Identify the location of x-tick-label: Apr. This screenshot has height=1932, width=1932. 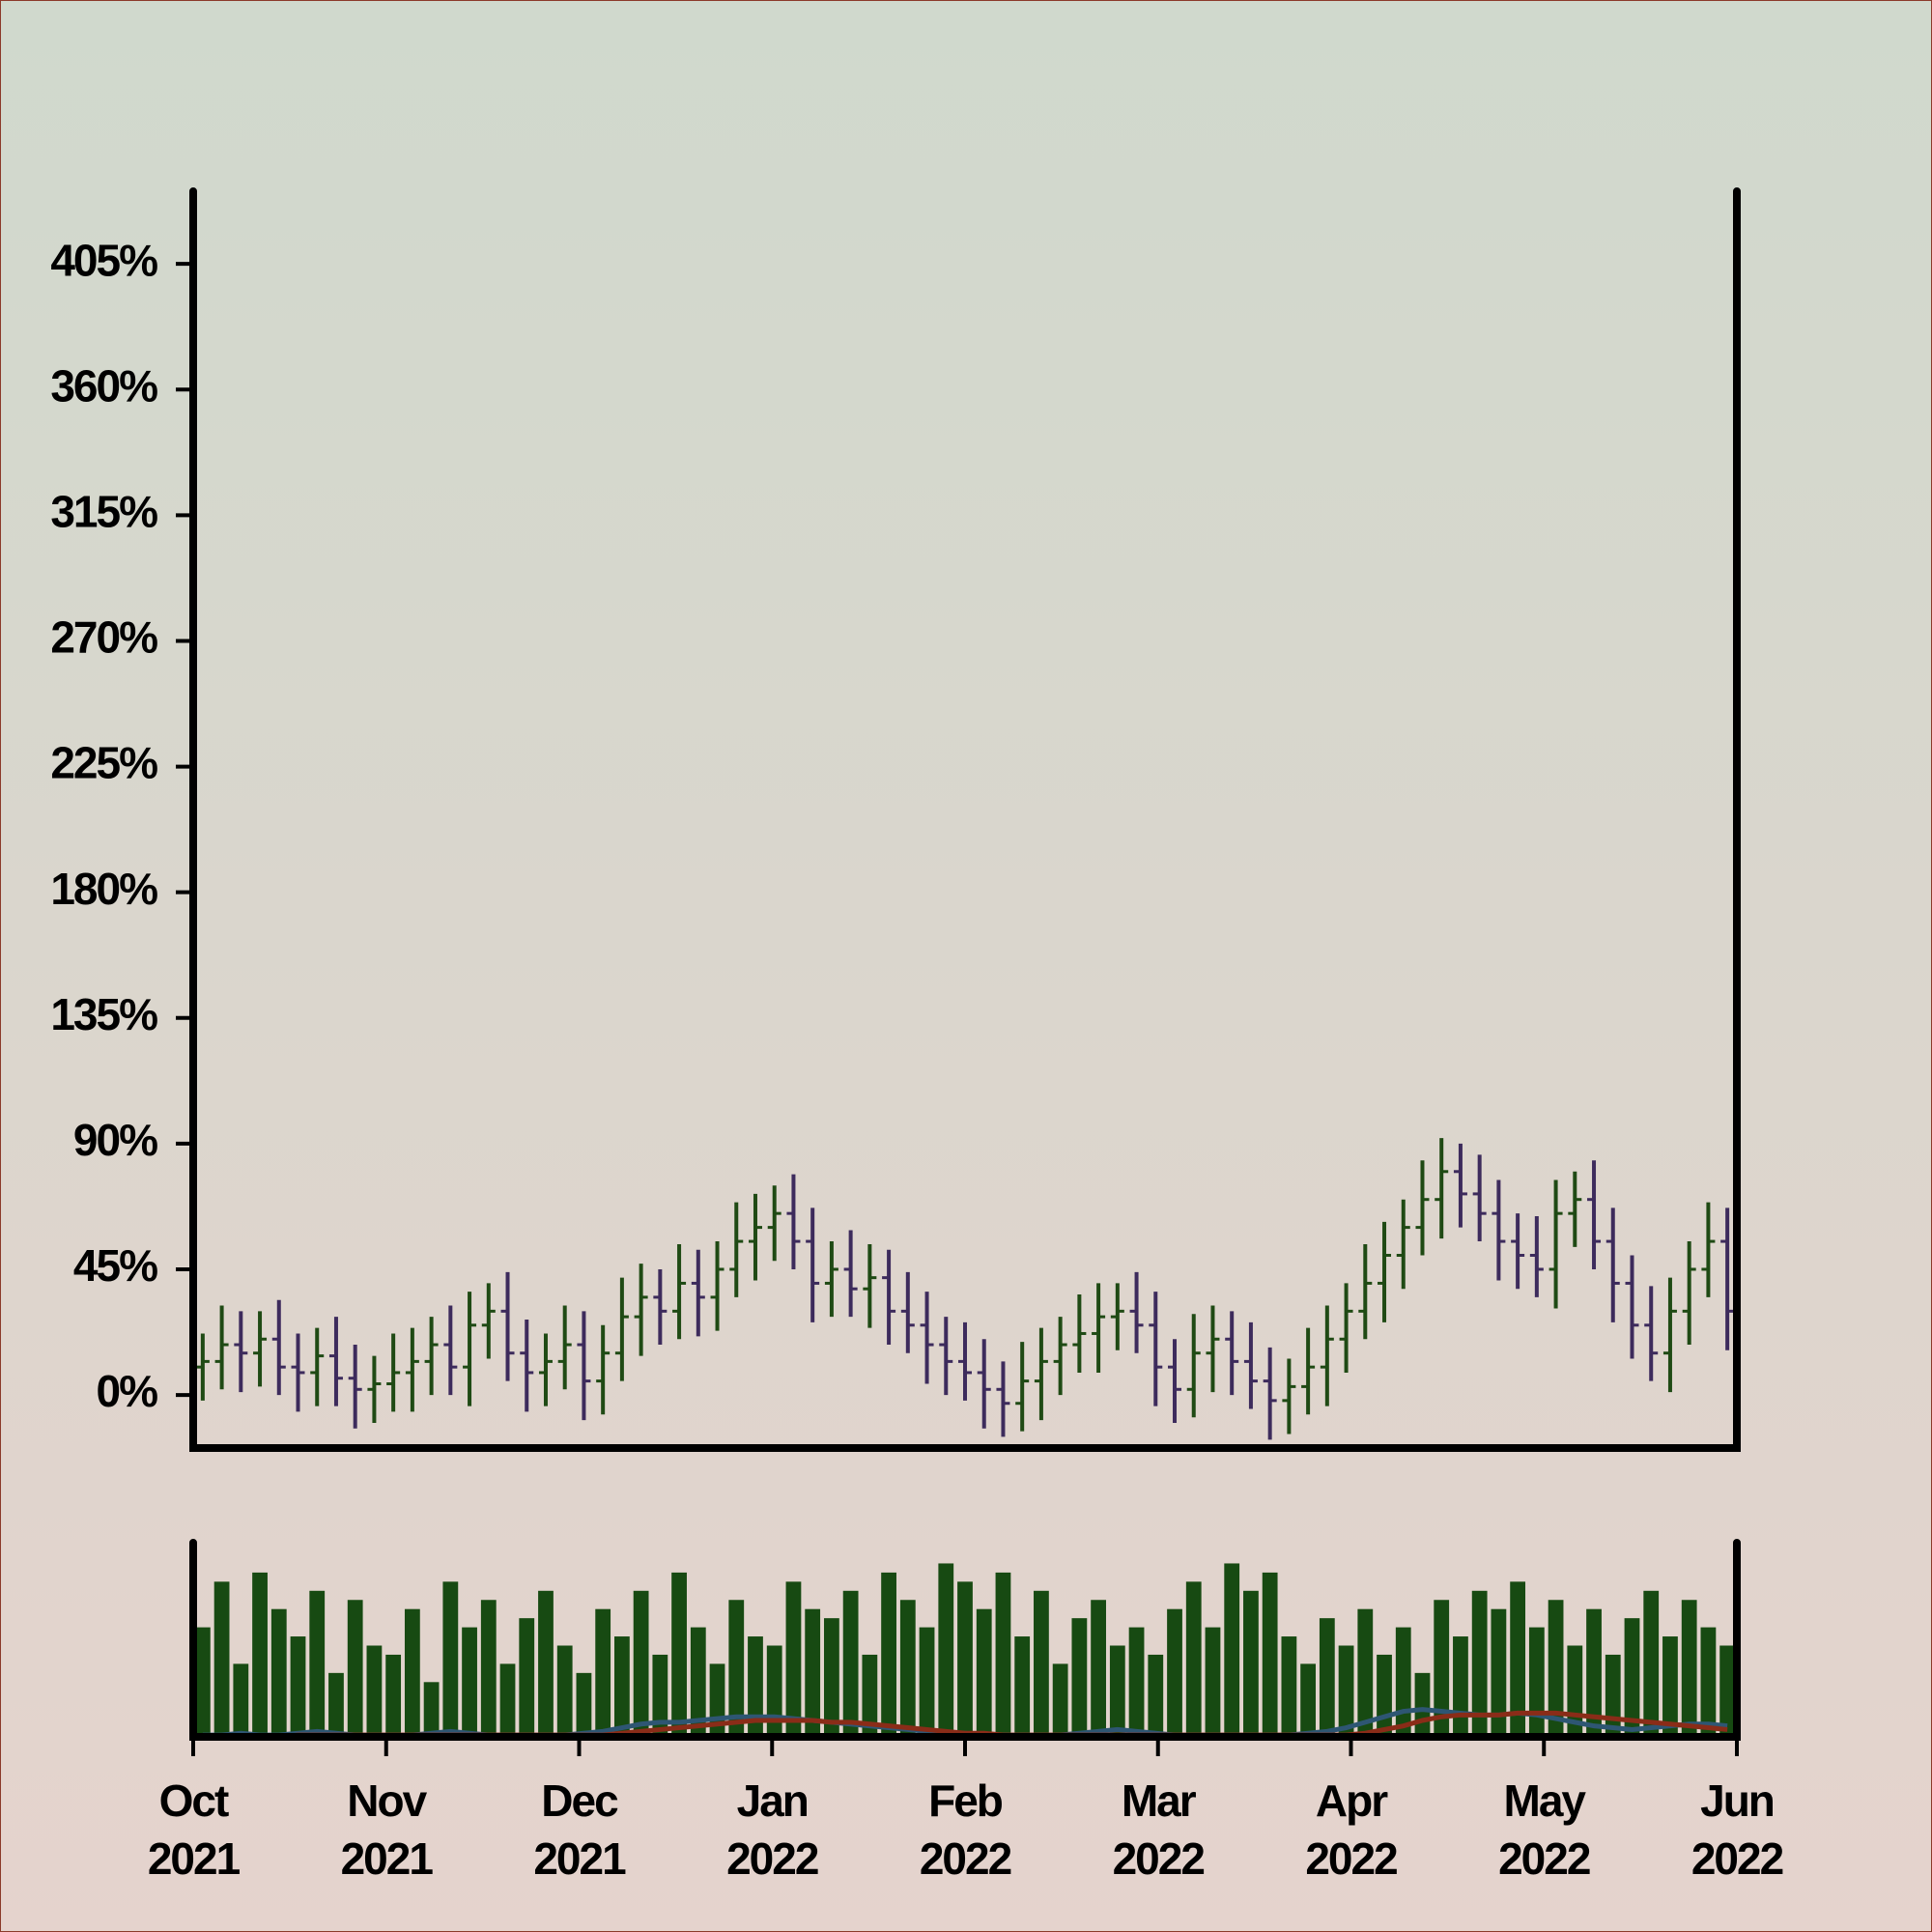
(1352, 1801).